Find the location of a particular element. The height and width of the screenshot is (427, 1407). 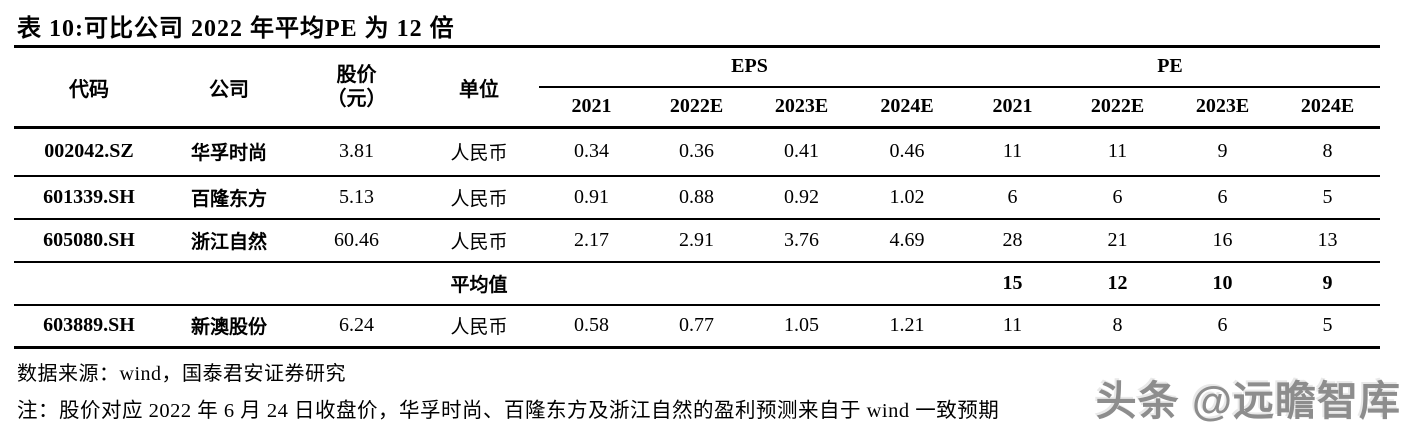

header-eps-2022e: 2022E is located at coordinates (696, 107).